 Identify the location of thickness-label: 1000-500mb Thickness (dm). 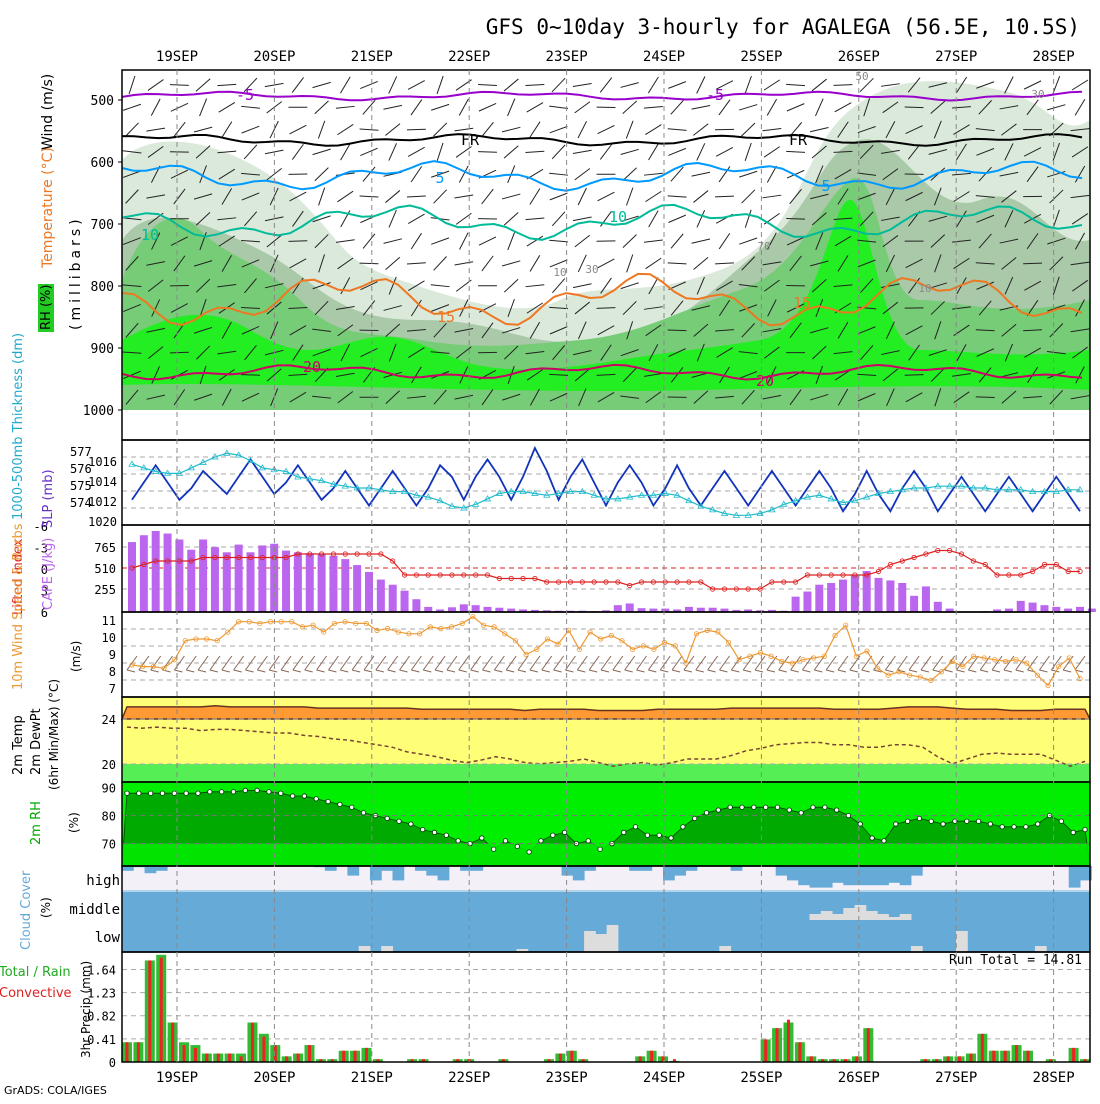
(18, 426).